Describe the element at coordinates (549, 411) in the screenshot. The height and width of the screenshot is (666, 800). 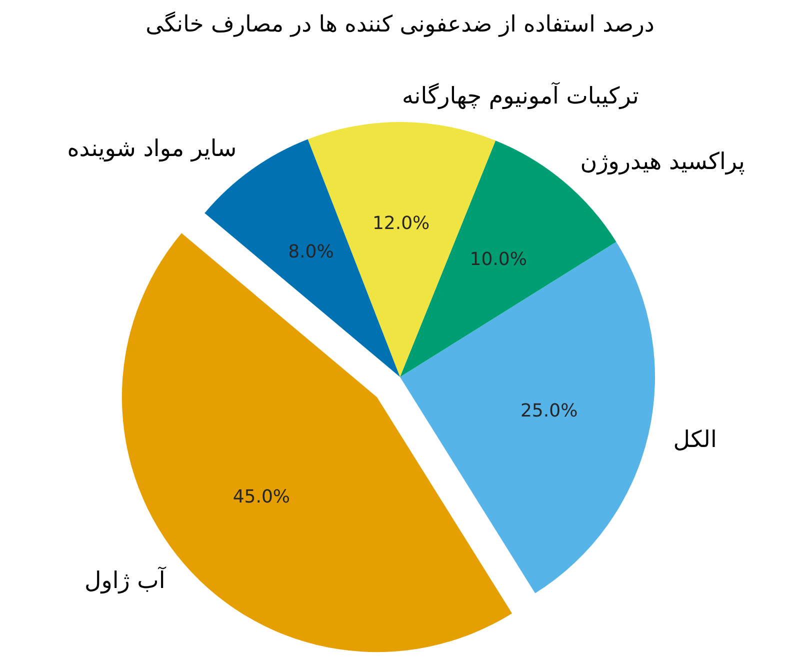
I see `data-label: 25.0%` at that location.